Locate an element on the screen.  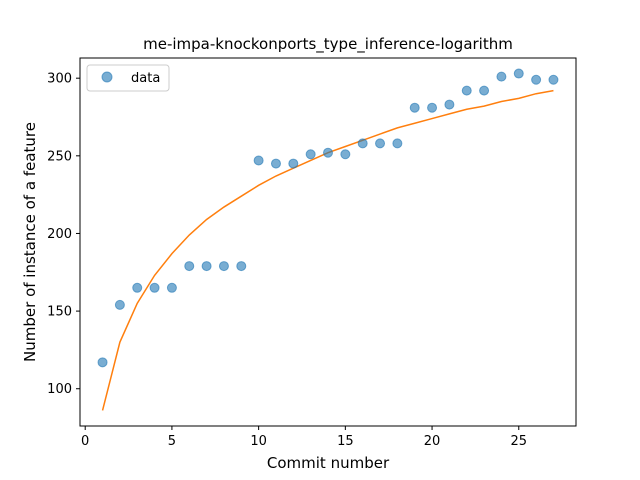
x-tick-label: 25 is located at coordinates (518, 441).